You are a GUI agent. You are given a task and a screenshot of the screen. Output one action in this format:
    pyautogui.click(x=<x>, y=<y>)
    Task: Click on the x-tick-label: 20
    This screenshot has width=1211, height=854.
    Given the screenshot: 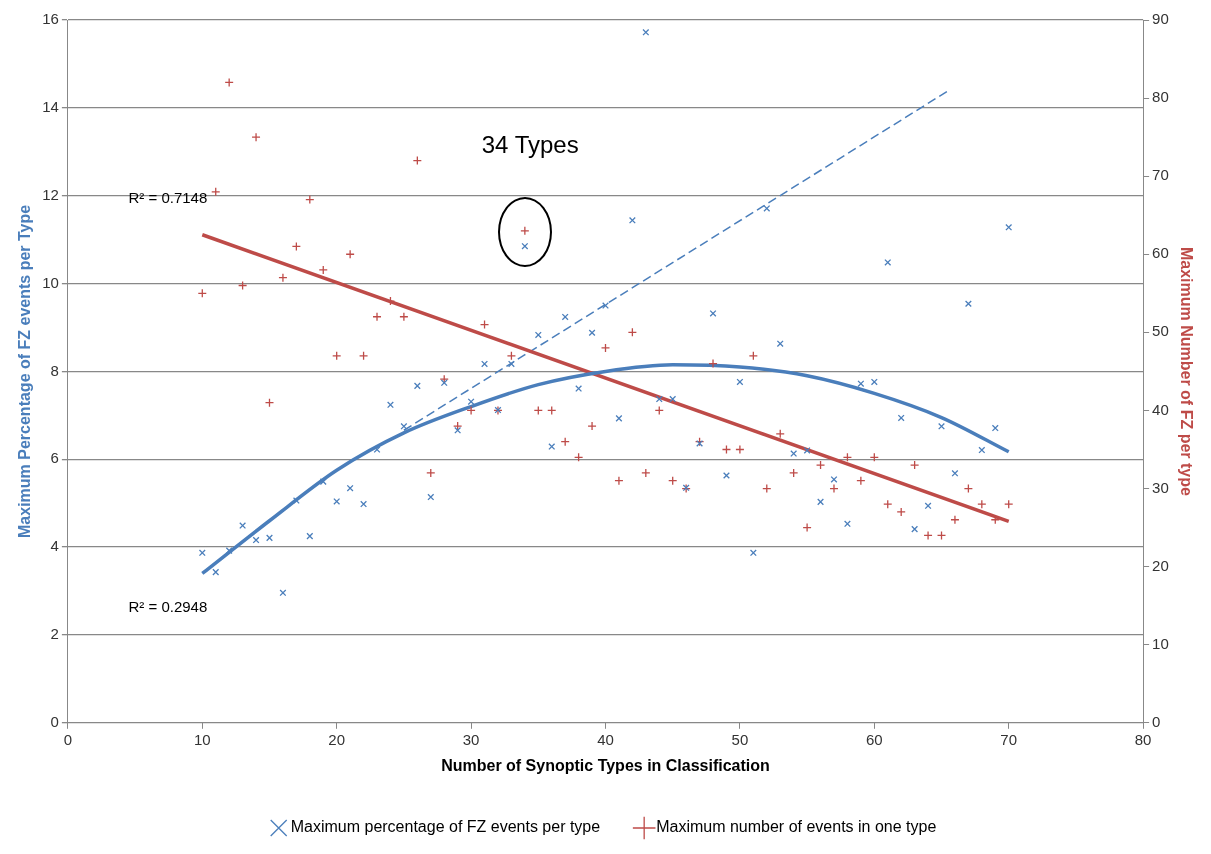 What is the action you would take?
    pyautogui.click(x=337, y=739)
    